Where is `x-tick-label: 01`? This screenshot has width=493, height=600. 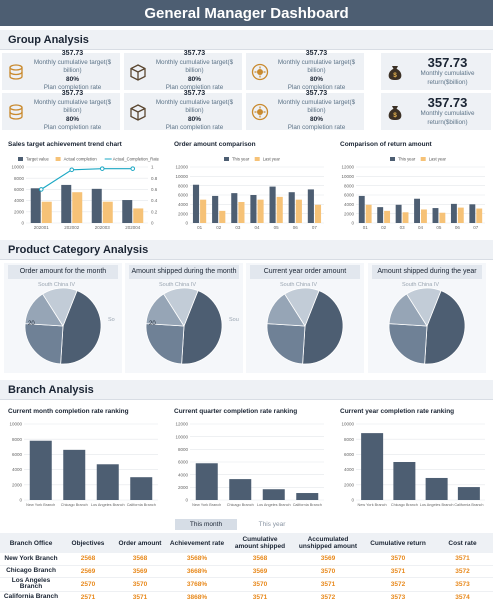
x-tick-label: 01 is located at coordinates (366, 227).